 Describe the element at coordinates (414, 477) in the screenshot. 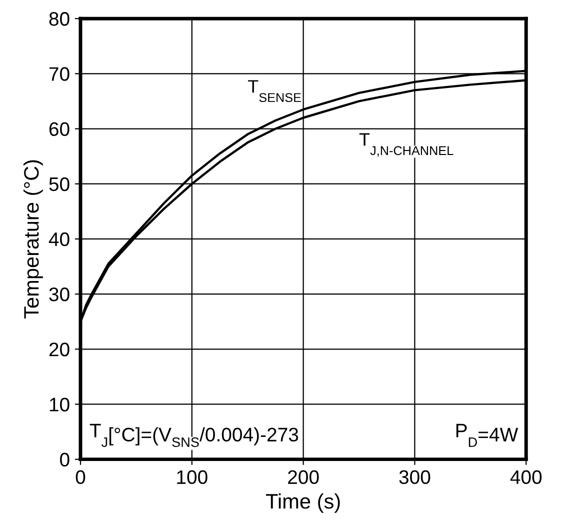

I see `x-tick-label: 300` at that location.